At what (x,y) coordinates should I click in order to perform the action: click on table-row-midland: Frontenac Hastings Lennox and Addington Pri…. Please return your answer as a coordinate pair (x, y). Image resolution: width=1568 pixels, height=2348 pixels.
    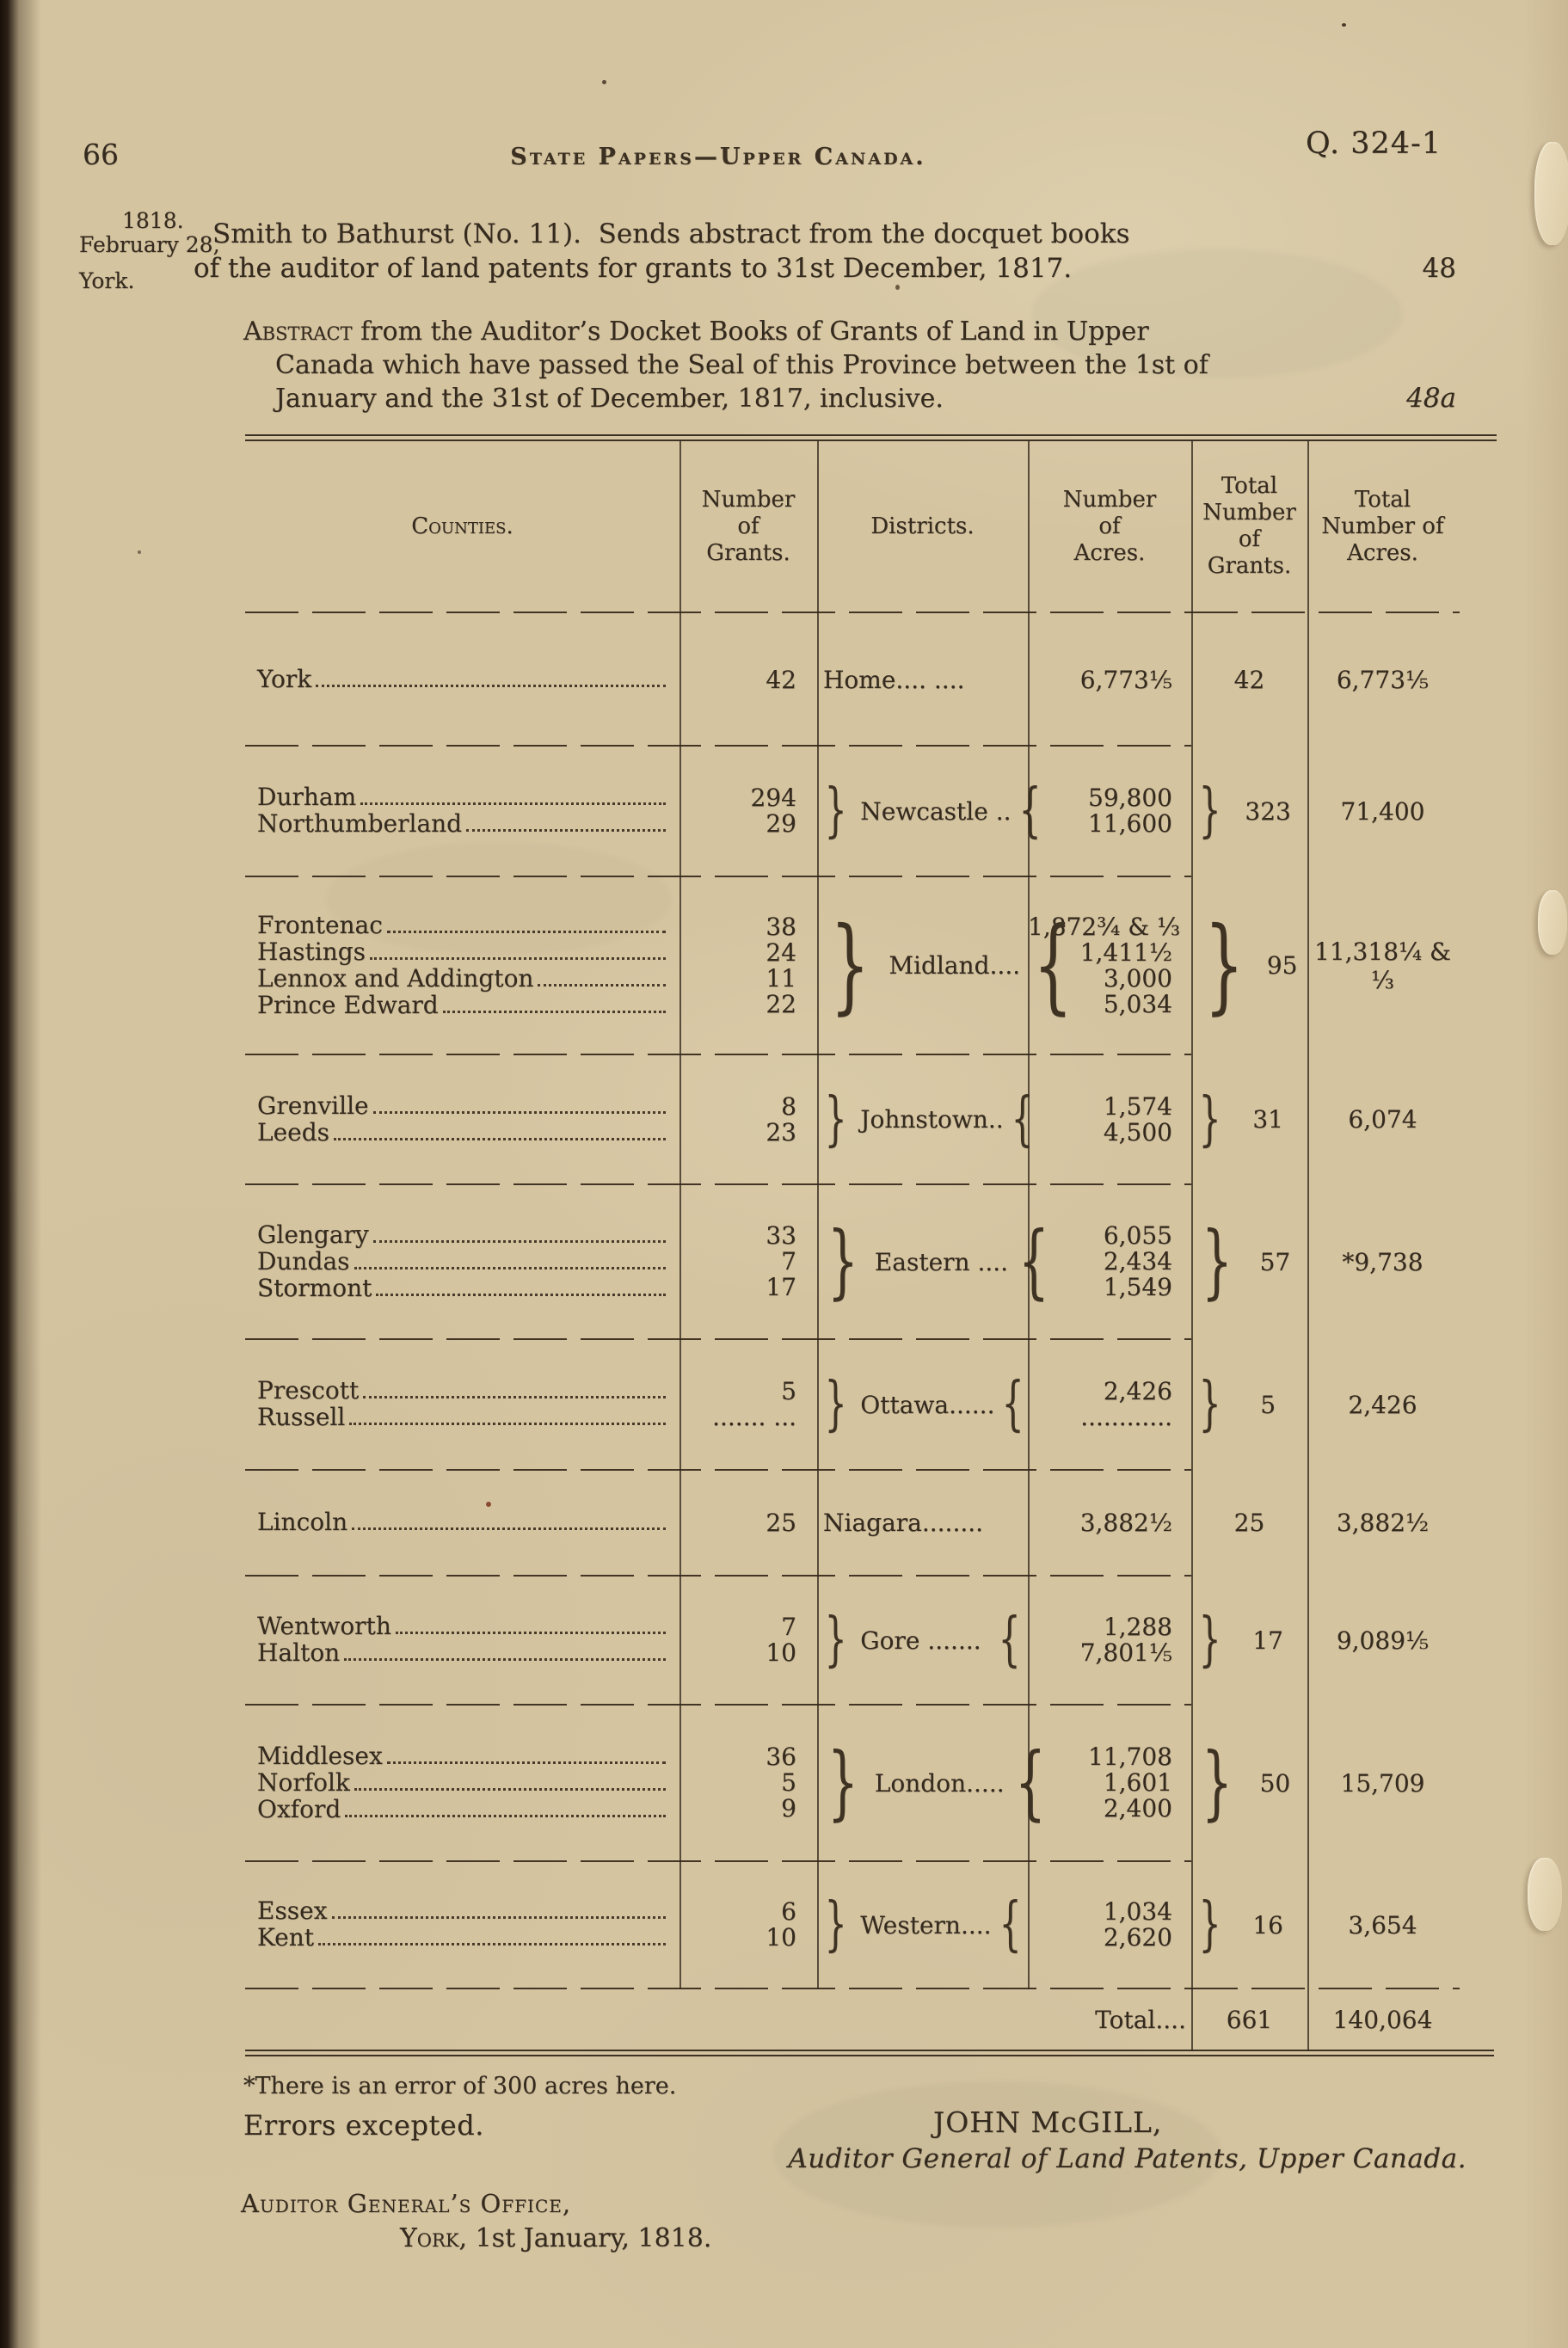
    Looking at the image, I should click on (851, 965).